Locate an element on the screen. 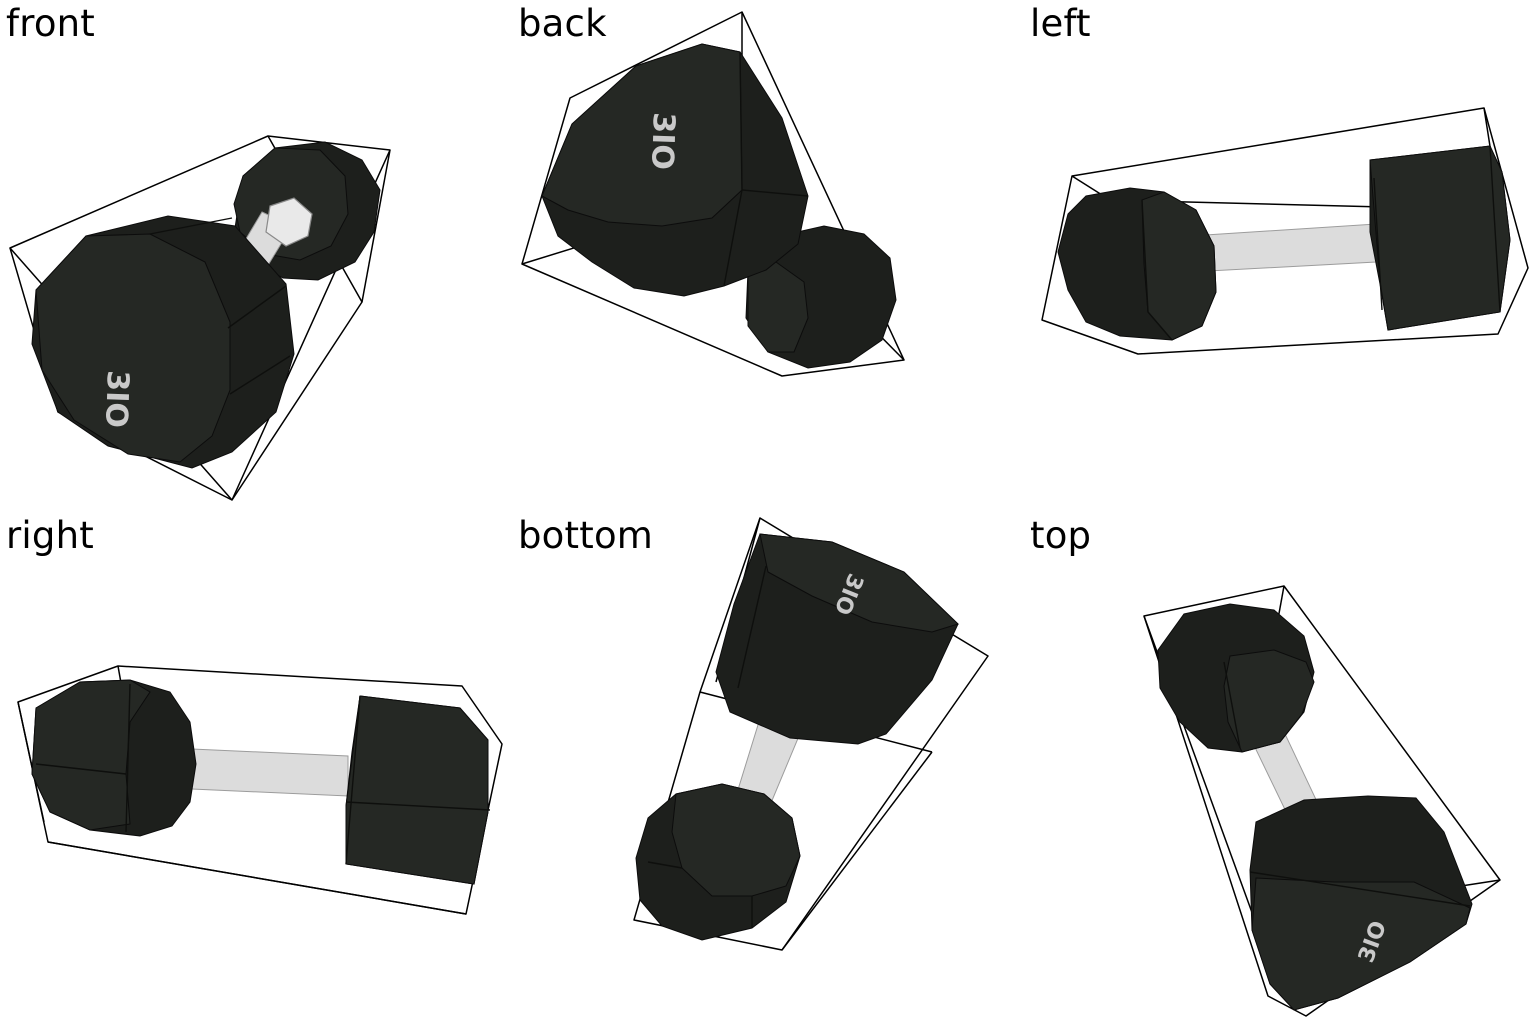  dumbbell-render-back: 3IO is located at coordinates (713, 194).